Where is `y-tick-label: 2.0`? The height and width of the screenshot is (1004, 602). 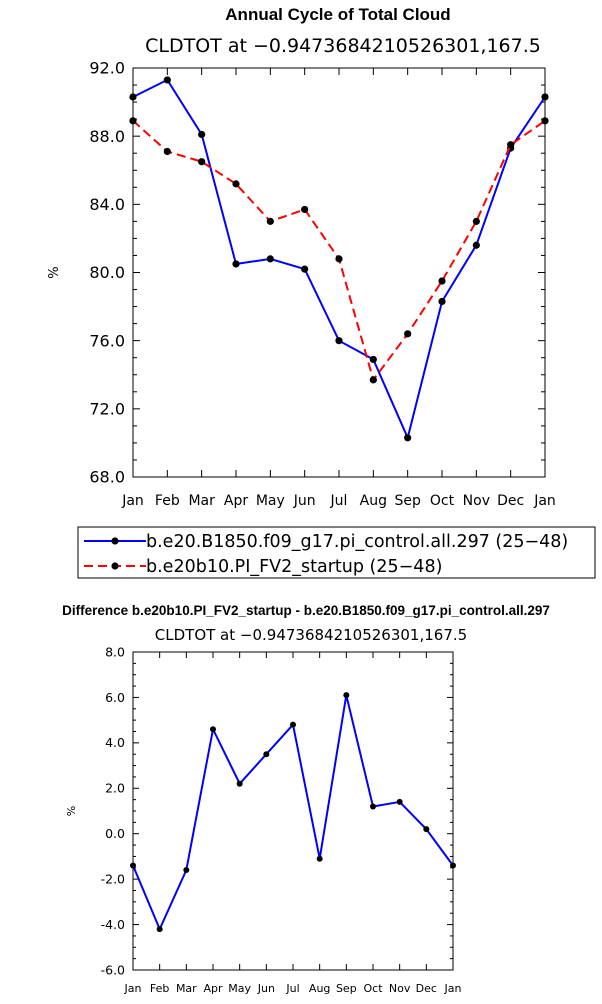 y-tick-label: 2.0 is located at coordinates (115, 788).